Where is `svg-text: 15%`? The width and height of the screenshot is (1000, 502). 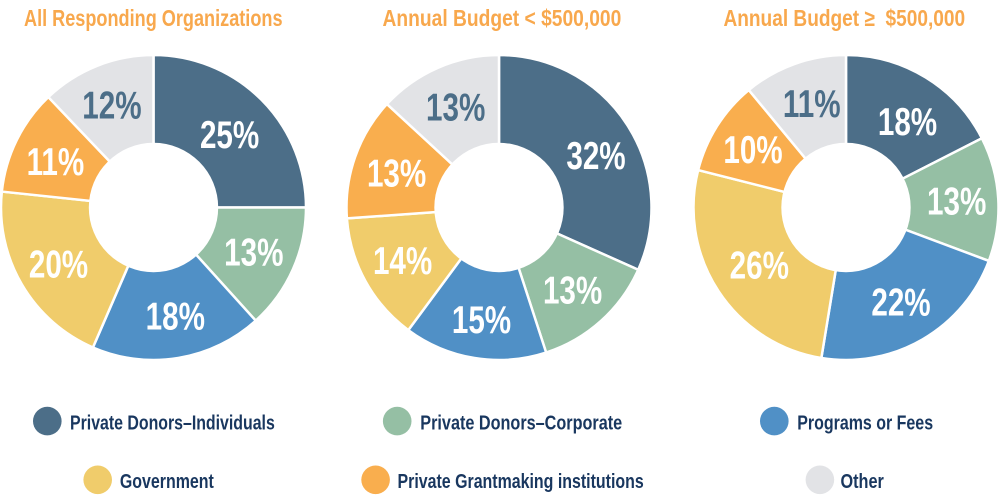
svg-text: 15% is located at coordinates (481, 320).